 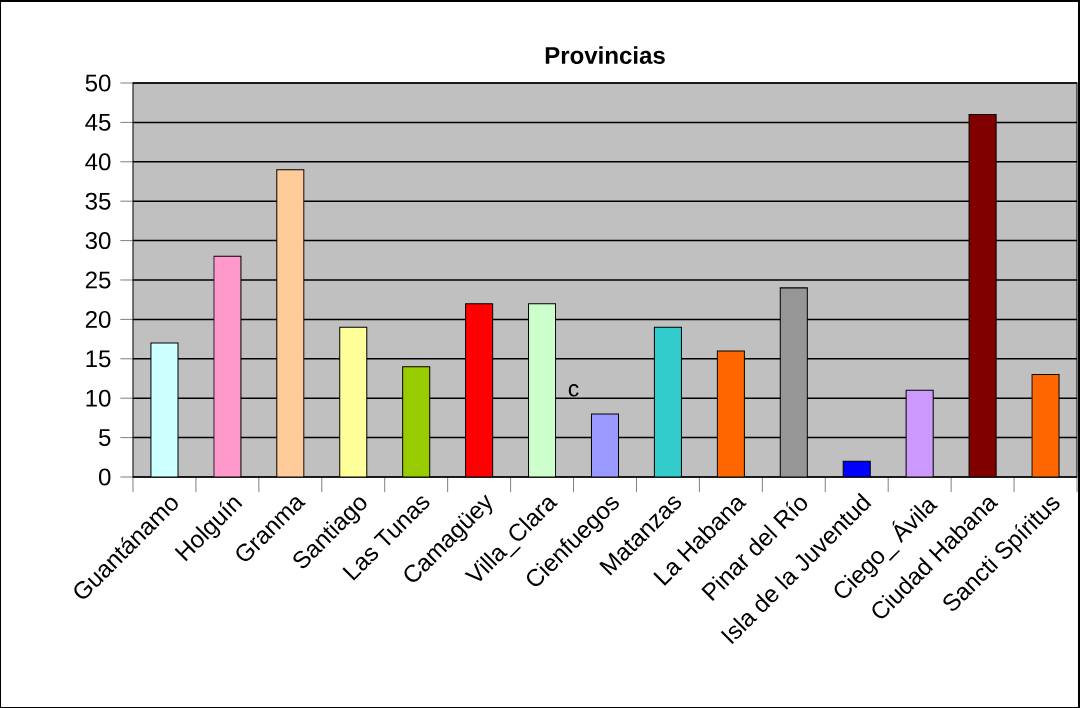 What do you see at coordinates (98, 280) in the screenshot?
I see `y-tick-label: 25` at bounding box center [98, 280].